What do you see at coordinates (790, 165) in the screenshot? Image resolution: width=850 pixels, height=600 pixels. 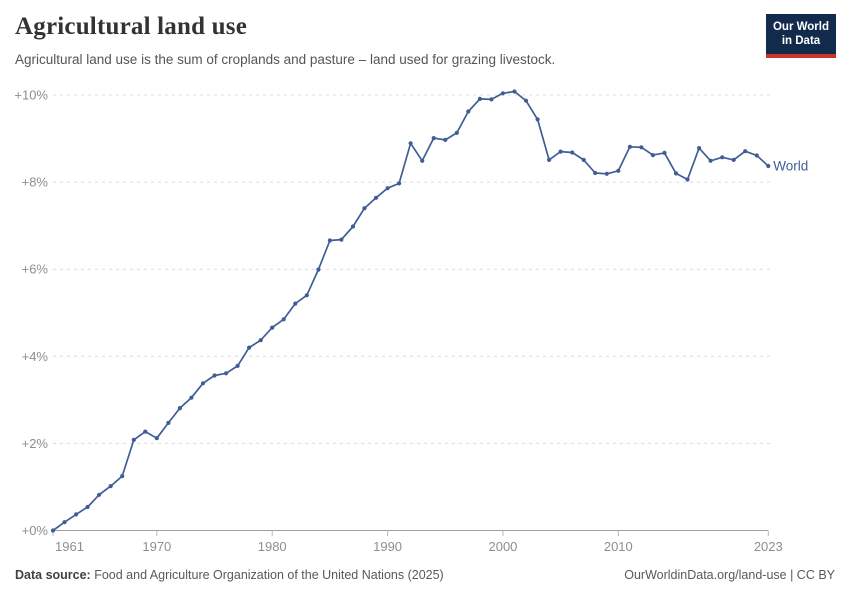 I see `series-label-world: World` at bounding box center [790, 165].